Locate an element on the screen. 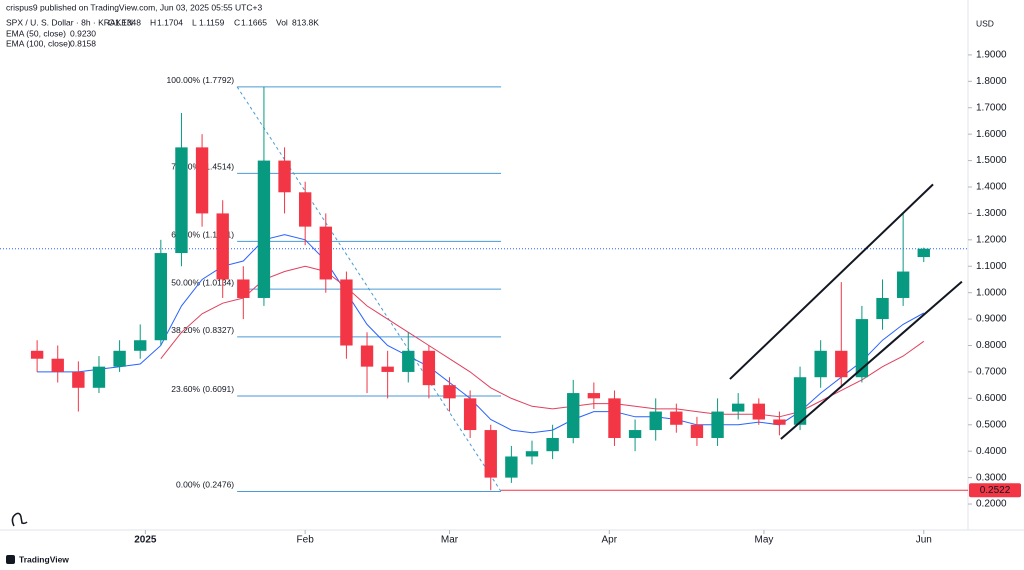 This screenshot has height=570, width=1024. fib-label: 38.20% (0.8327) is located at coordinates (202, 330).